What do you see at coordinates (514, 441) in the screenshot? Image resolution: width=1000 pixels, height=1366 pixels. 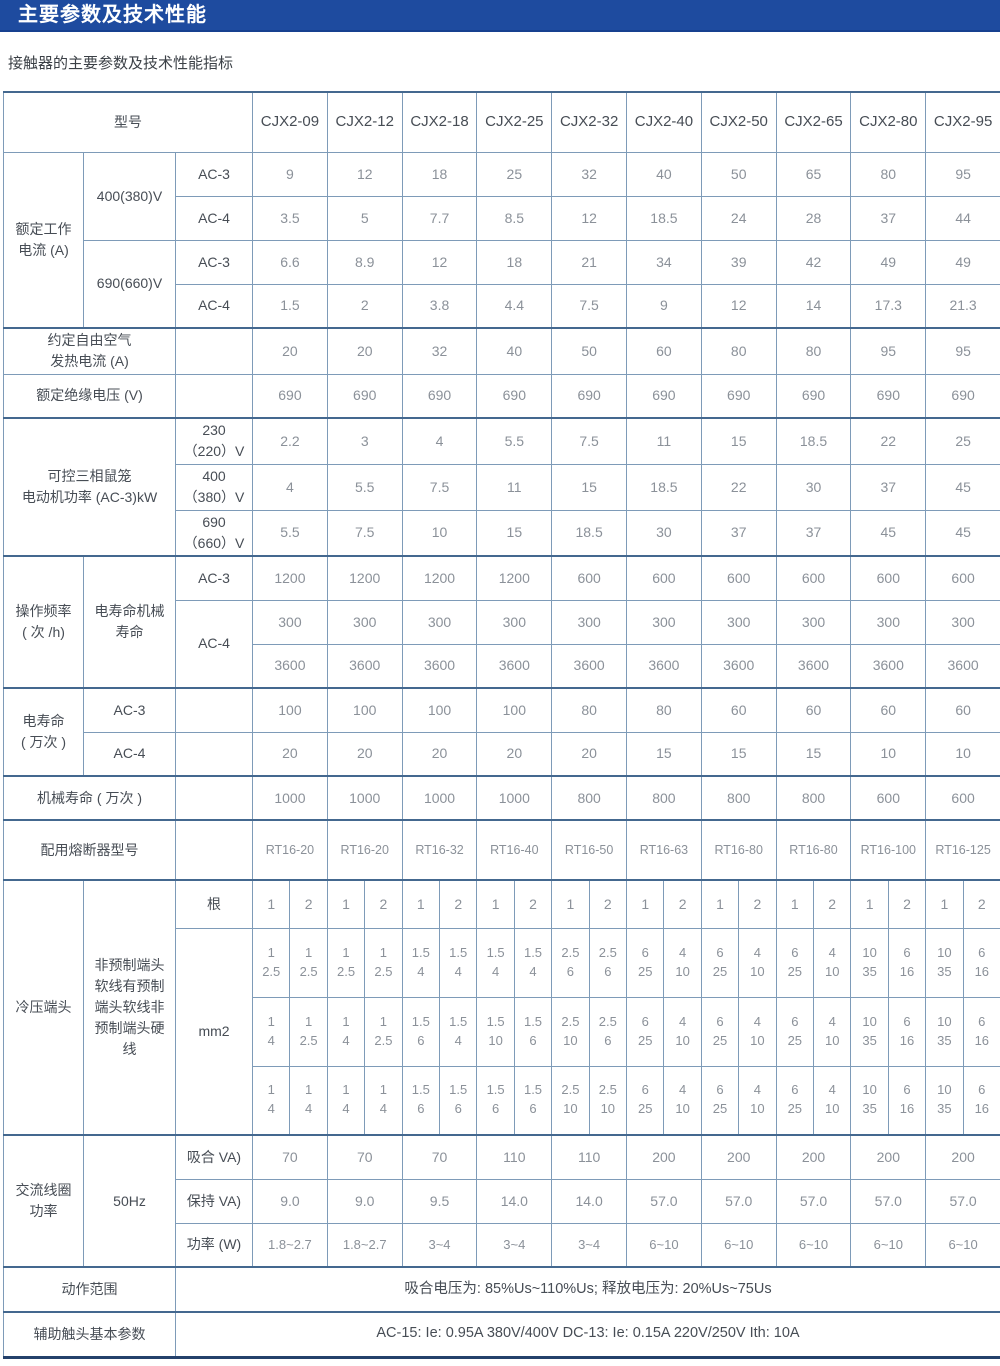 I see `spec-value-cell: 5.5` at bounding box center [514, 441].